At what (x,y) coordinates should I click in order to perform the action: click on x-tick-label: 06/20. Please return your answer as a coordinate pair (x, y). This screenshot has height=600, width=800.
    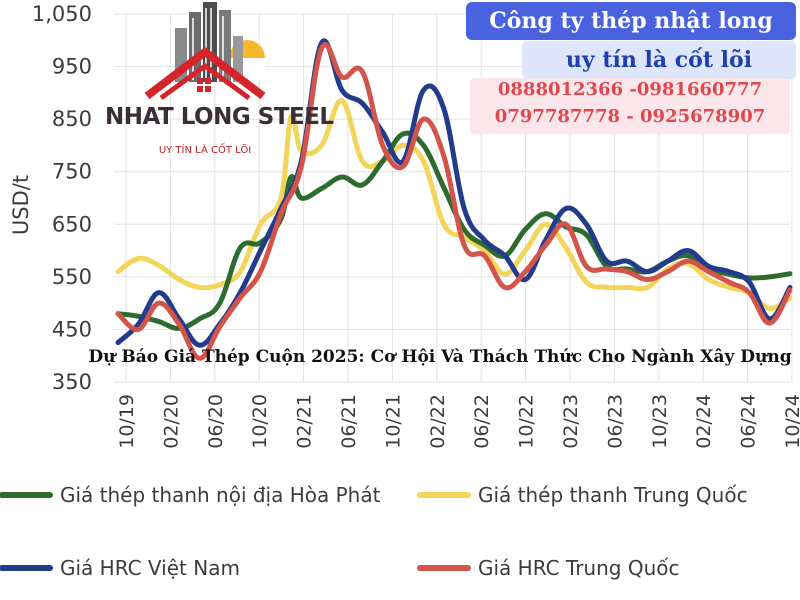
    Looking at the image, I should click on (216, 421).